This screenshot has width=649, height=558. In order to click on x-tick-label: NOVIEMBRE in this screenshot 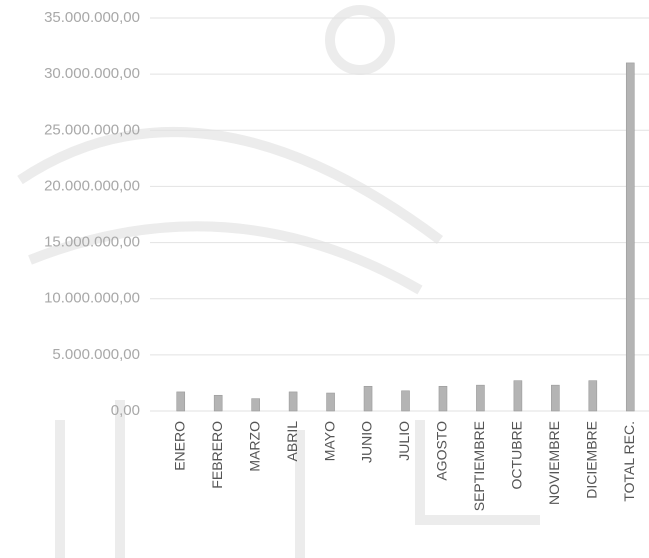, I will do `click(554, 463)`.